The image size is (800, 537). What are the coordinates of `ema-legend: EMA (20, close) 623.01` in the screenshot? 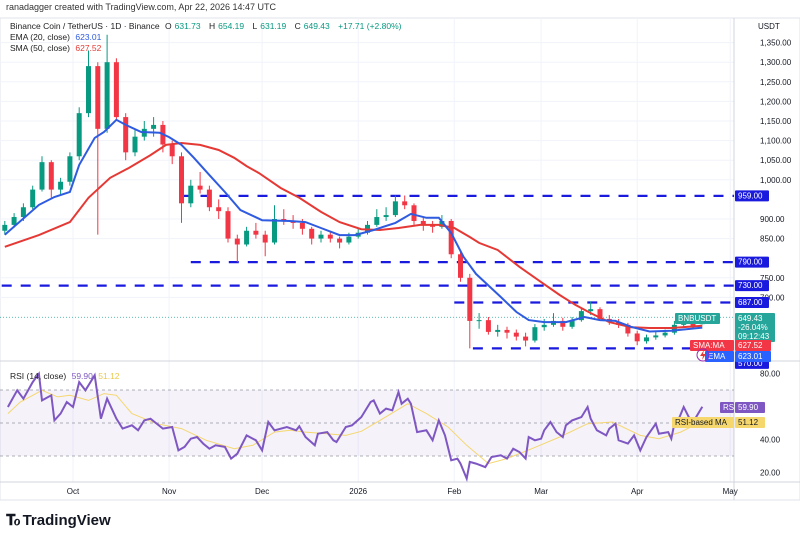 It's located at (57, 37).